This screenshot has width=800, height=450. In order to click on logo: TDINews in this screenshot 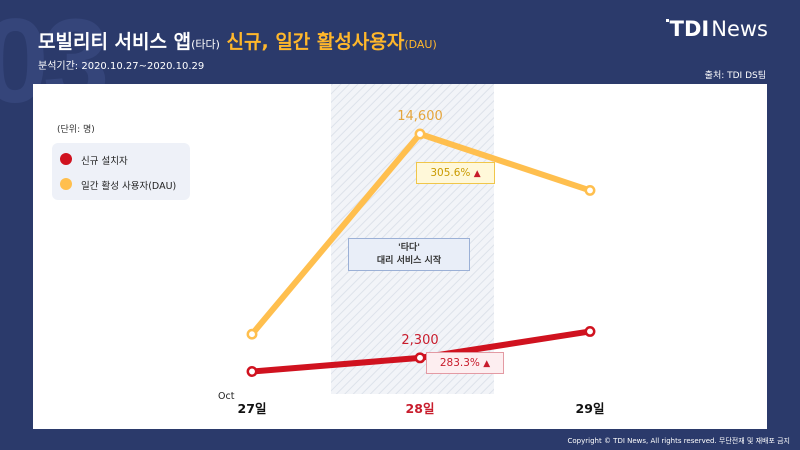, I will do `click(716, 29)`.